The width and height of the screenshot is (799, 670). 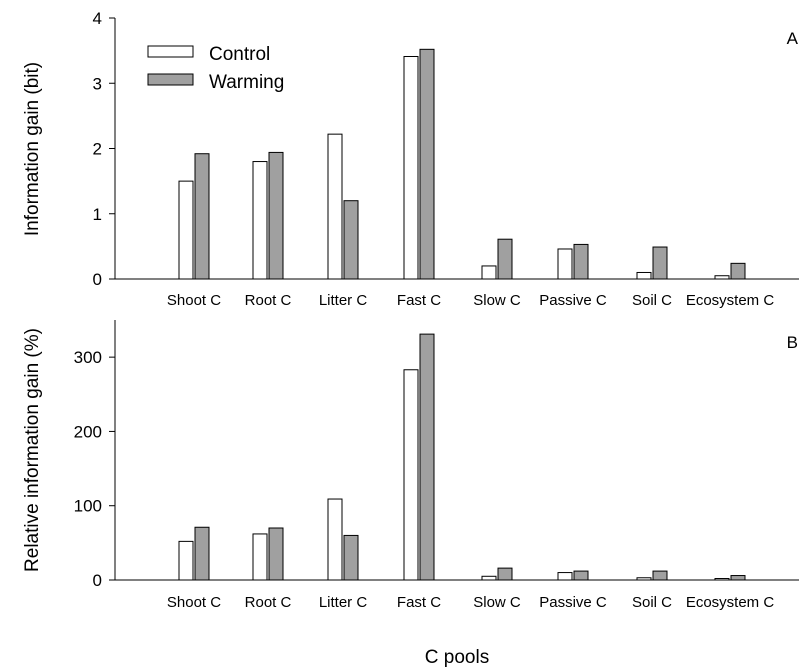 I want to click on panel-b-category-label: Passive C, so click(x=573, y=602).